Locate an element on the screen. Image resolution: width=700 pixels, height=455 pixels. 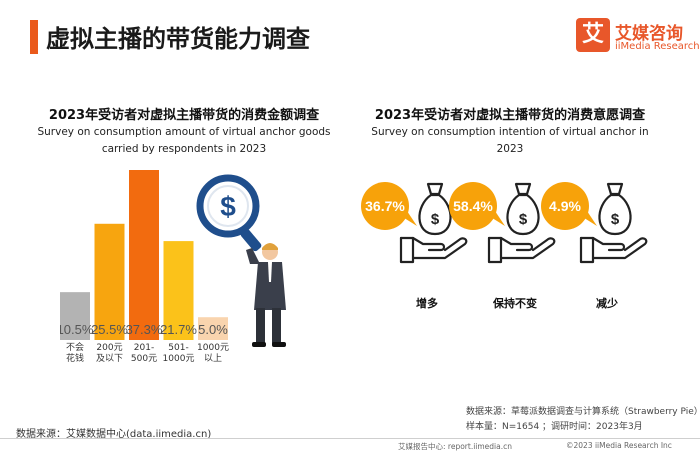
bar-category-label: 不会 花钱 is located at coordinates (75, 354).